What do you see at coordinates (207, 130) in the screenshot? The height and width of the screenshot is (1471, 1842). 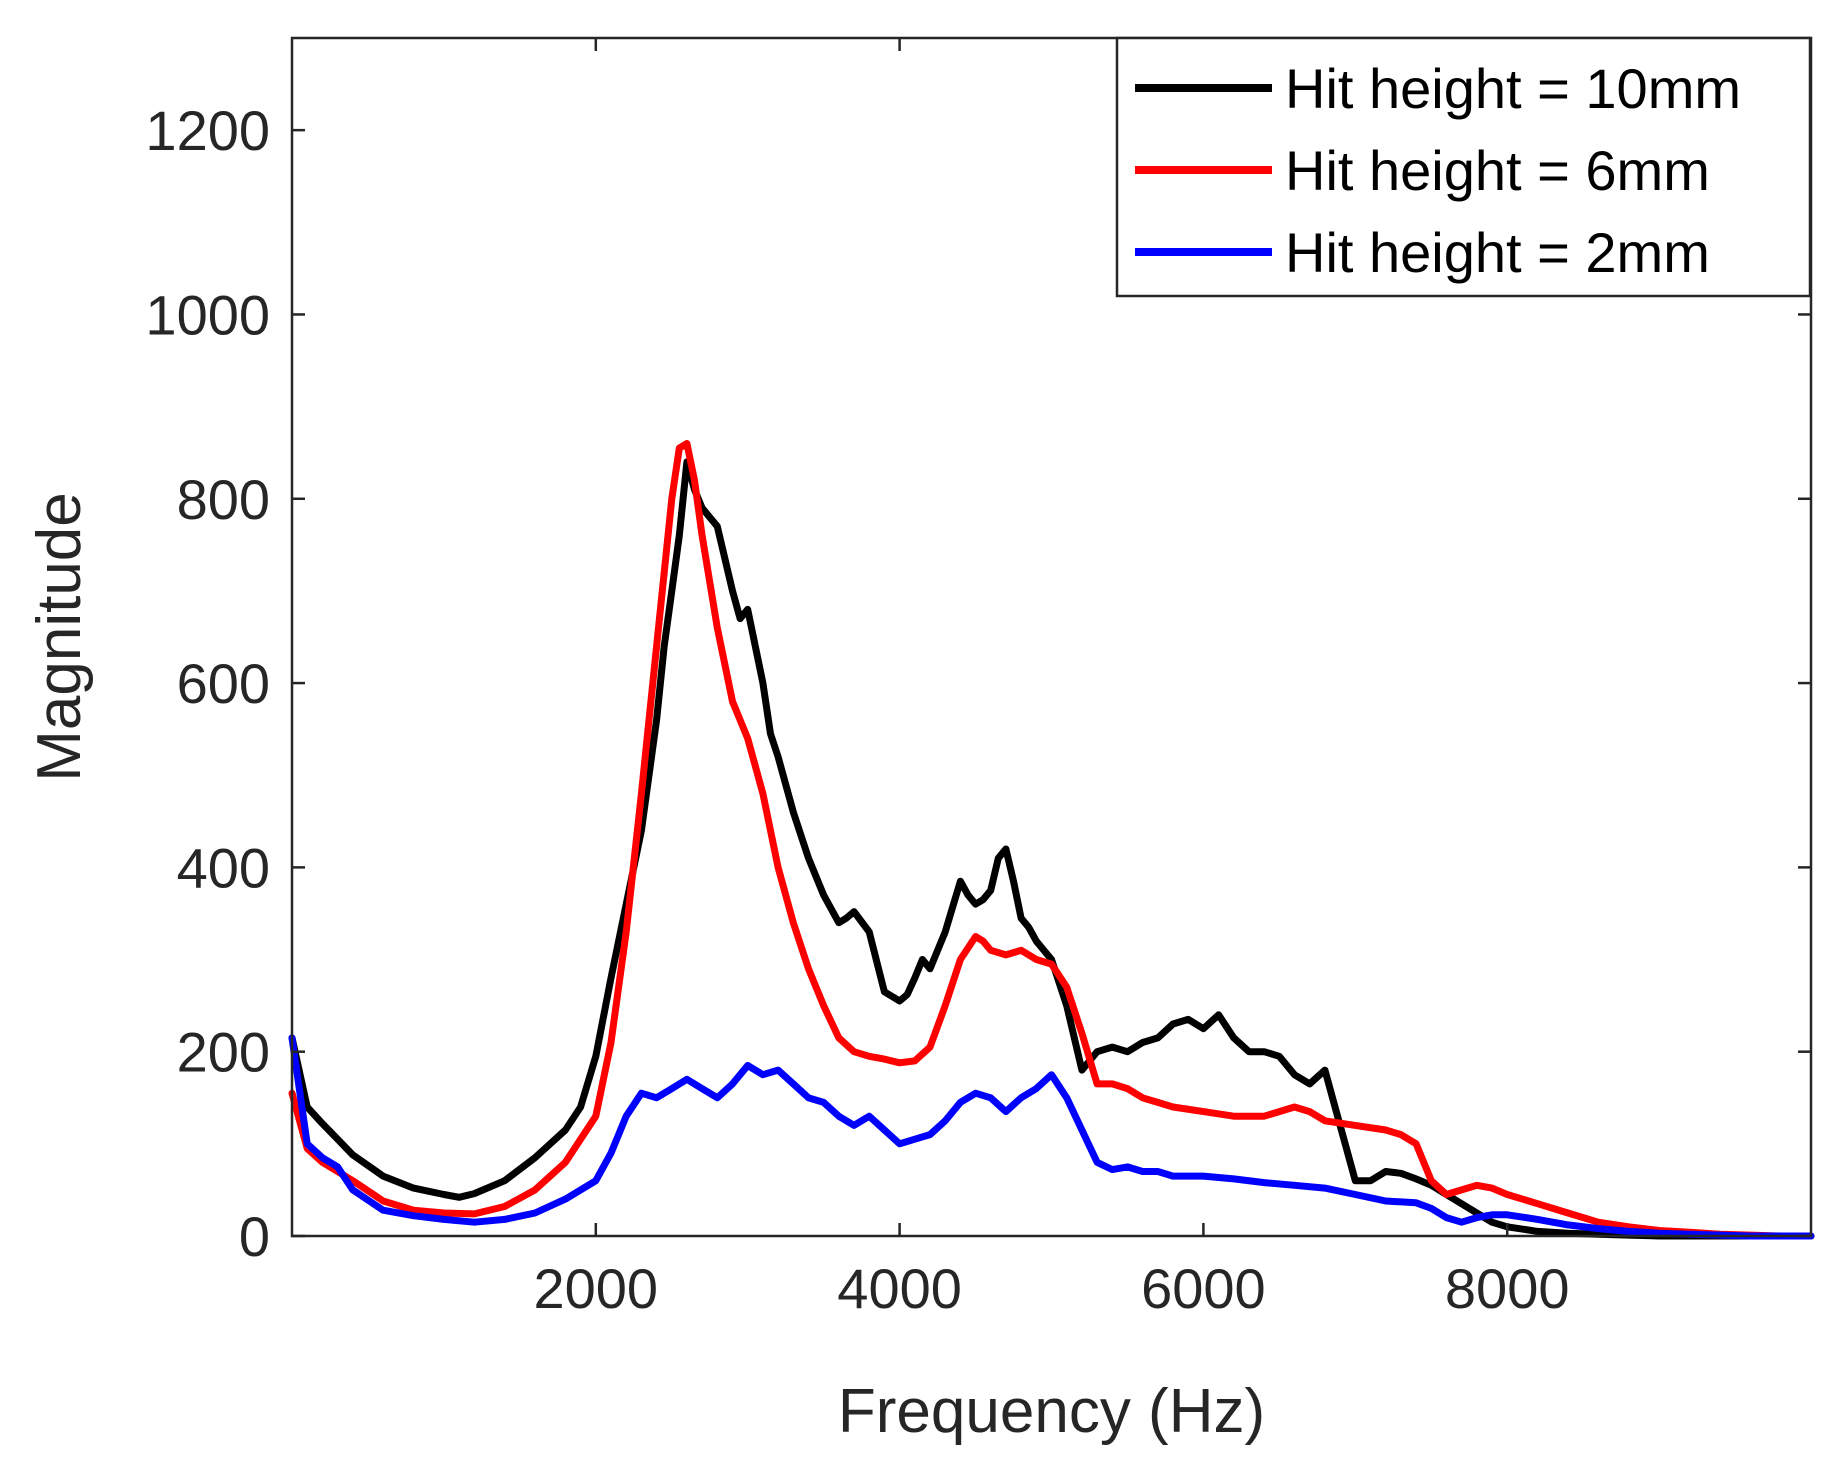 I see `y-tick-label: 1200` at bounding box center [207, 130].